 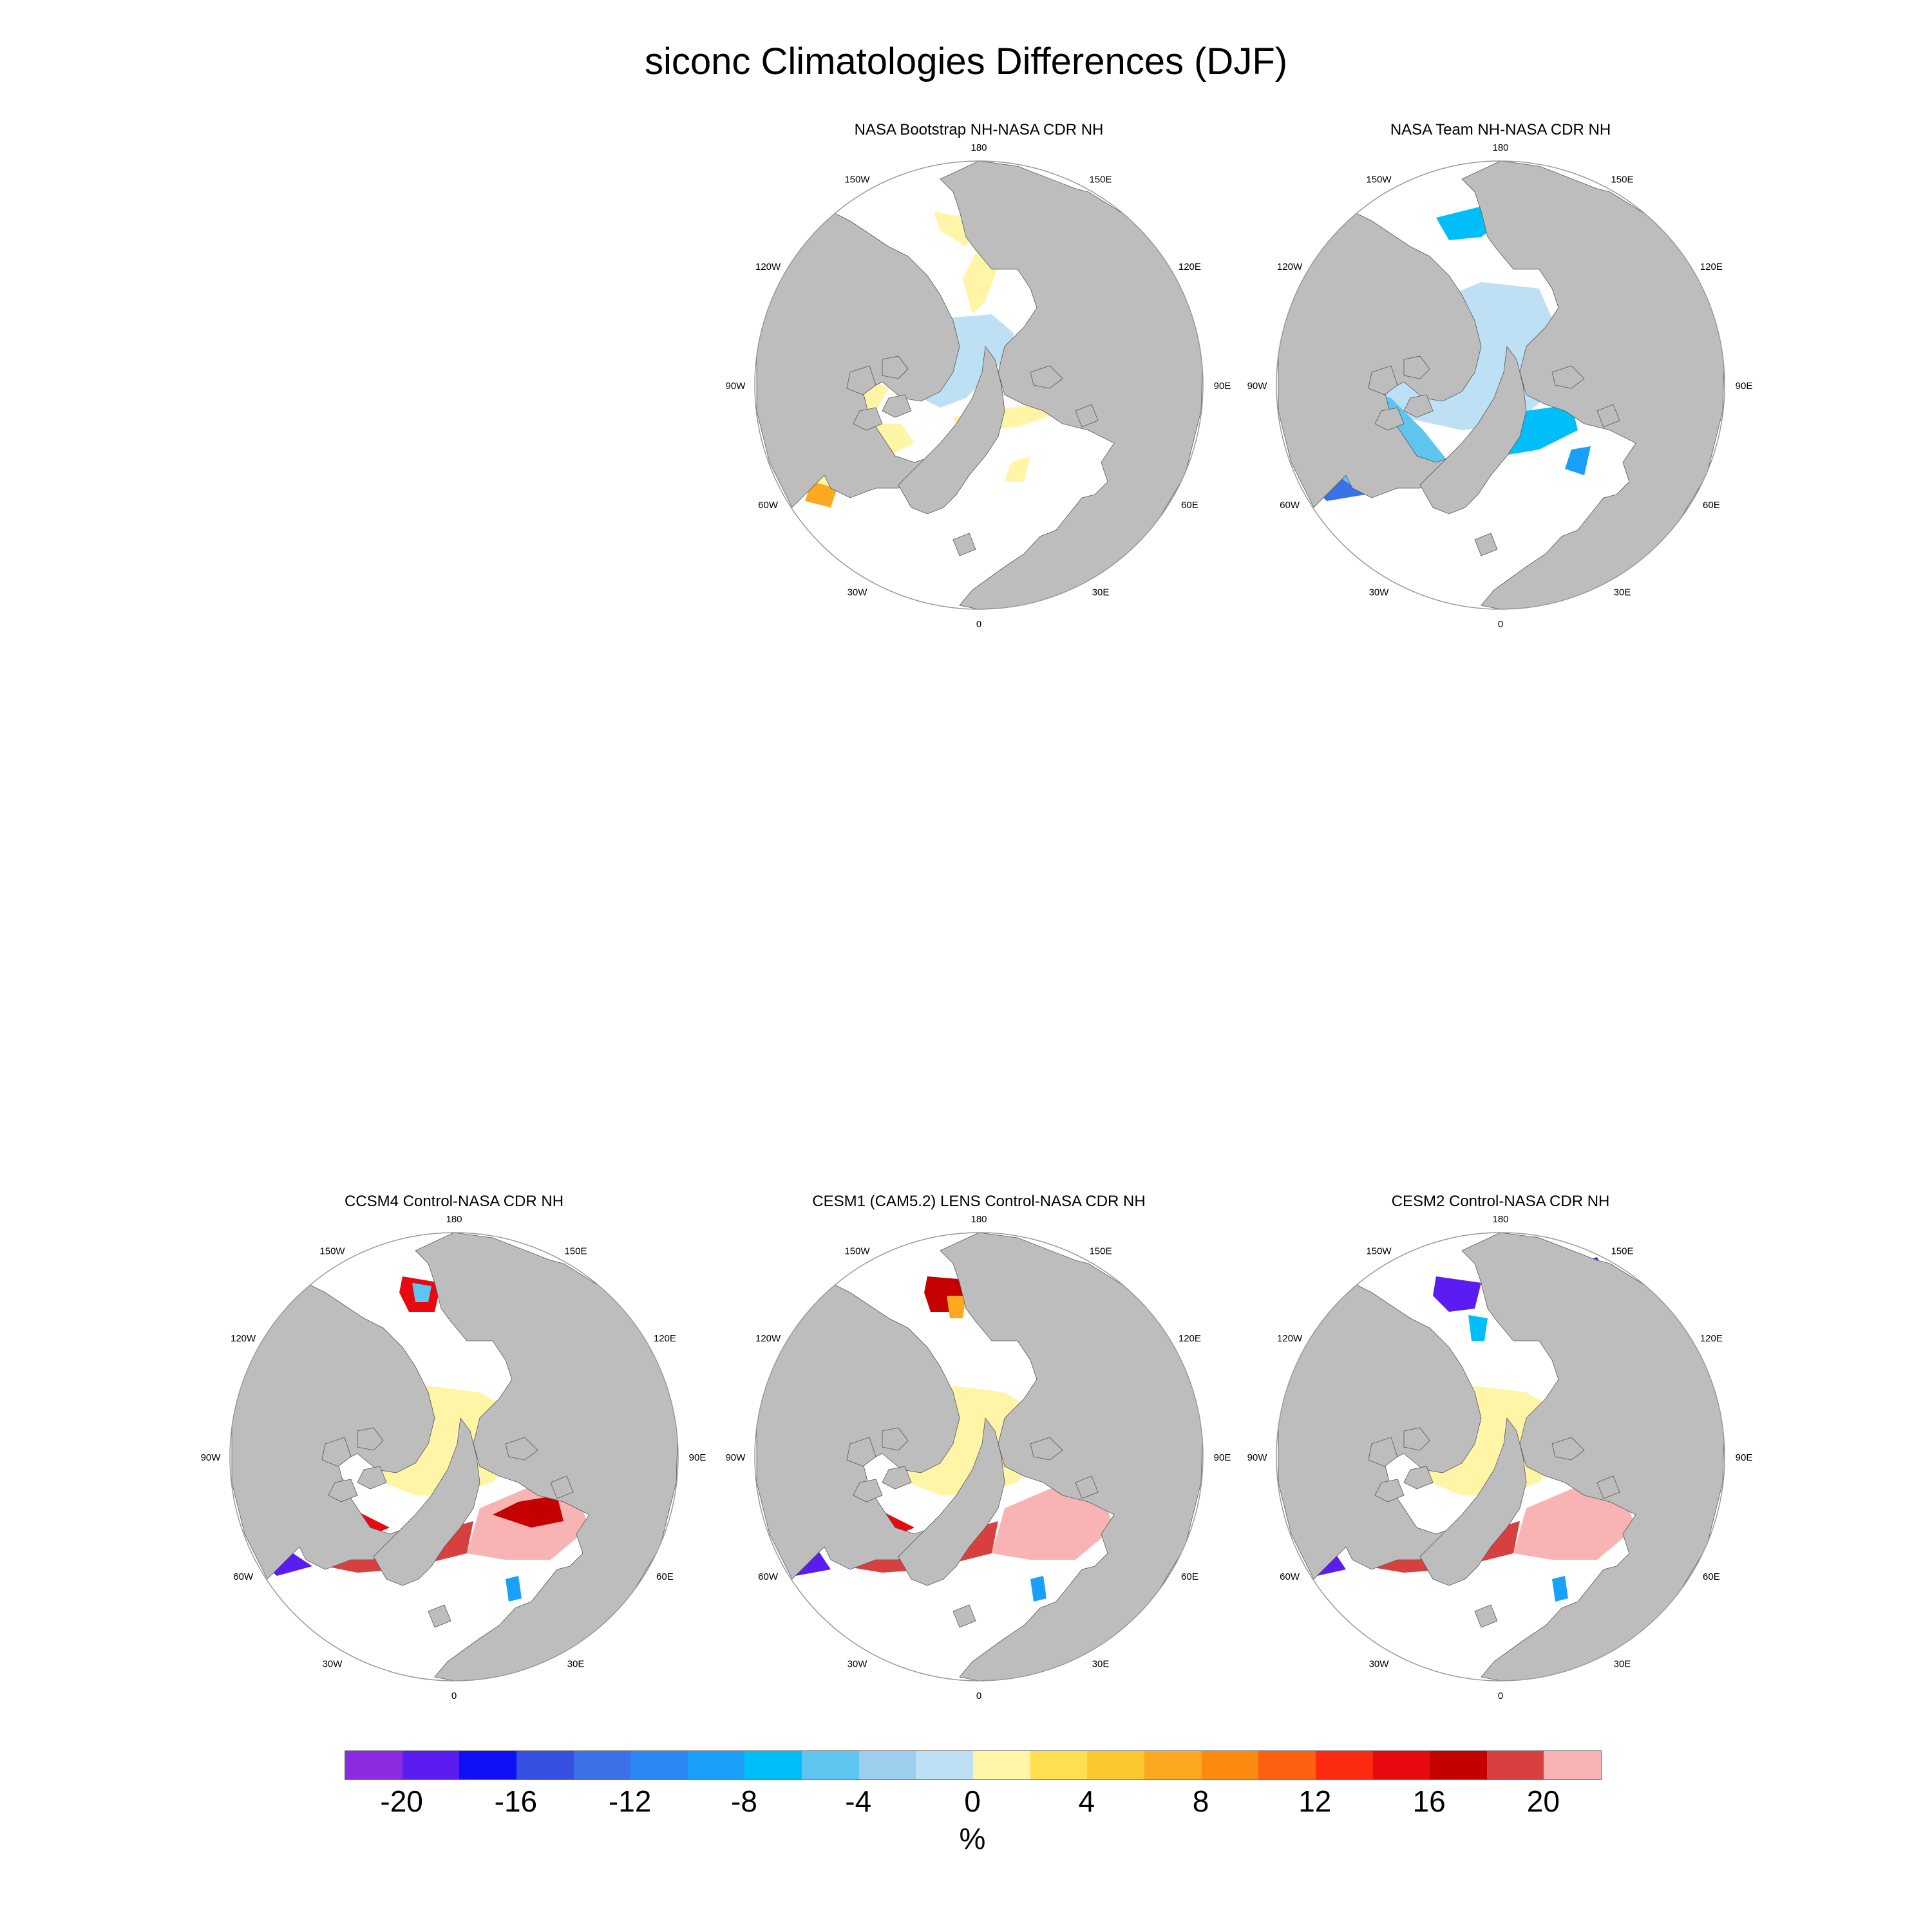 I want to click on colorbar-tick-label: 8, so click(x=1200, y=1801).